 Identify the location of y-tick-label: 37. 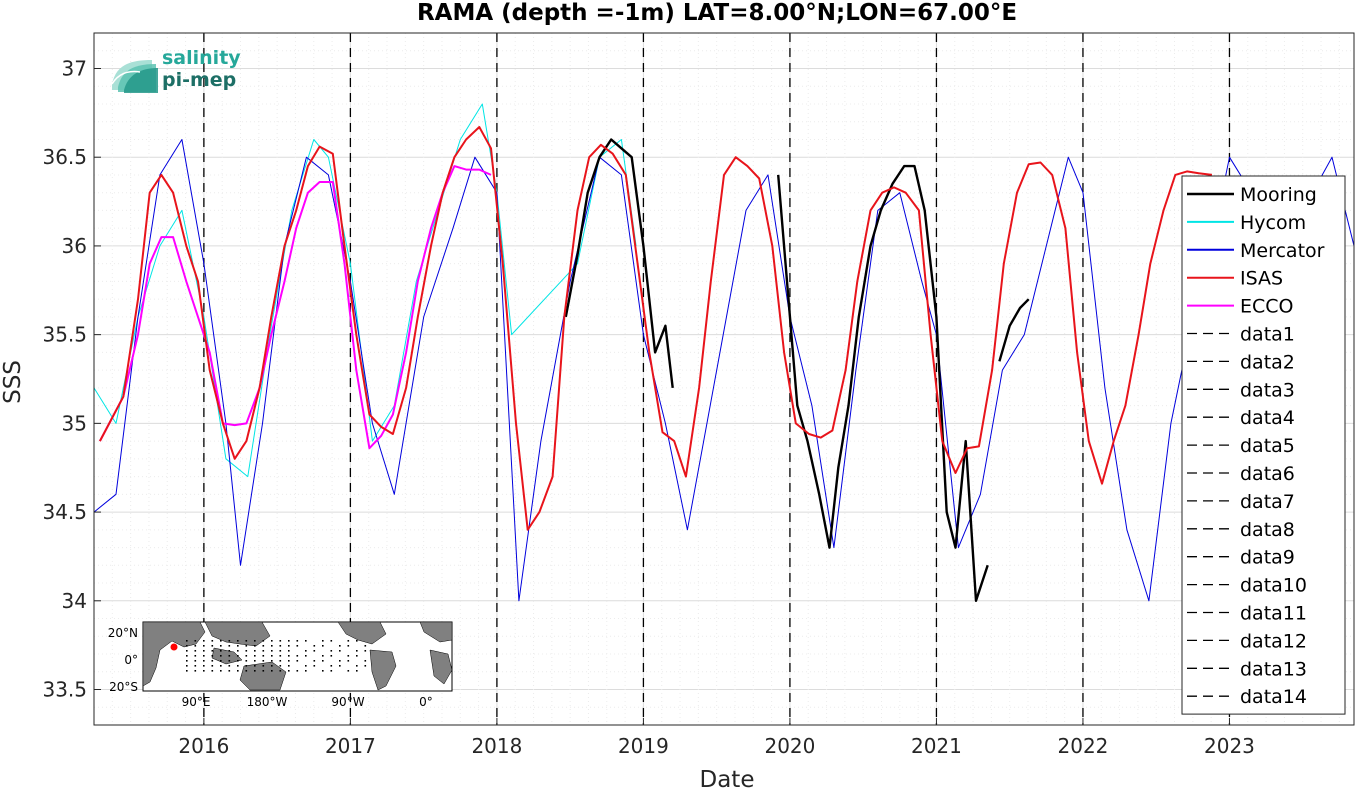
(74, 68).